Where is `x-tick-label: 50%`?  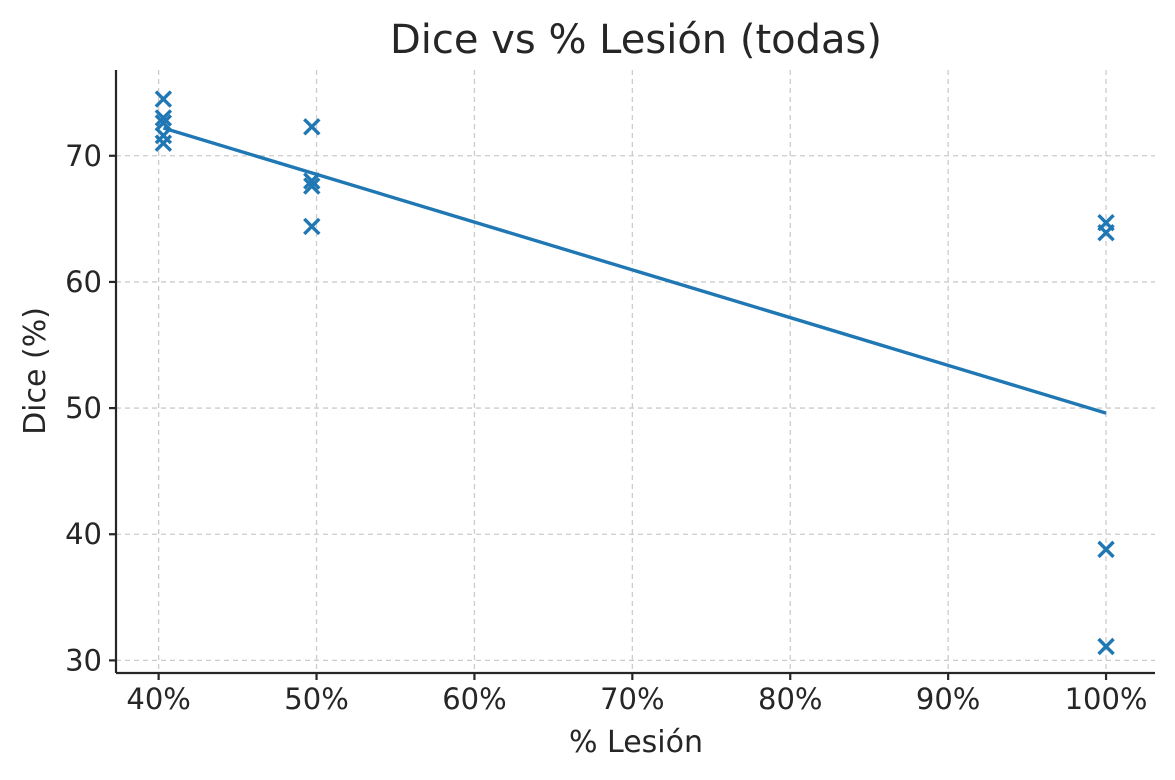
x-tick-label: 50% is located at coordinates (316, 699).